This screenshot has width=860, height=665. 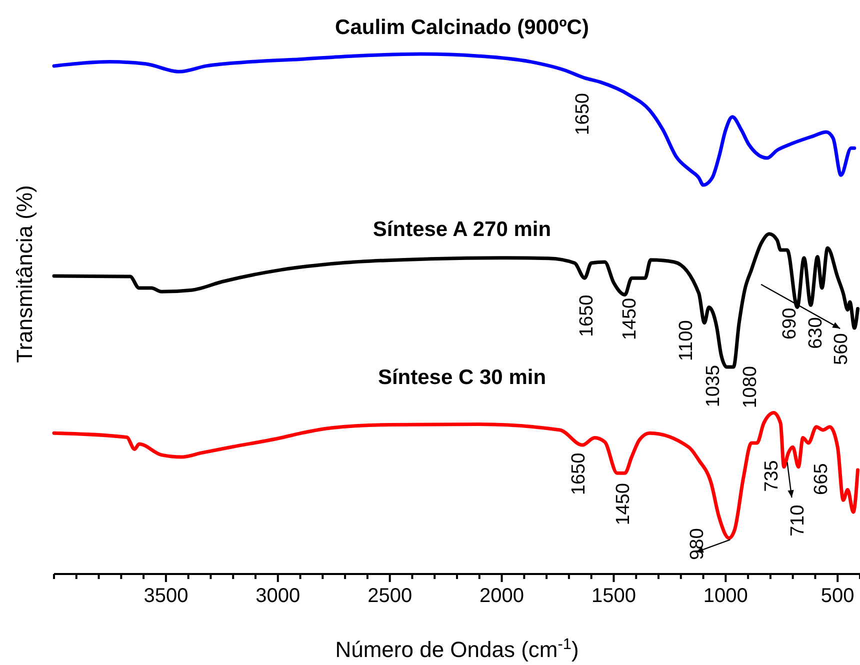 What do you see at coordinates (457, 649) in the screenshot?
I see `x-axis-title: Número de Ondas (cm$^{-1}$)` at bounding box center [457, 649].